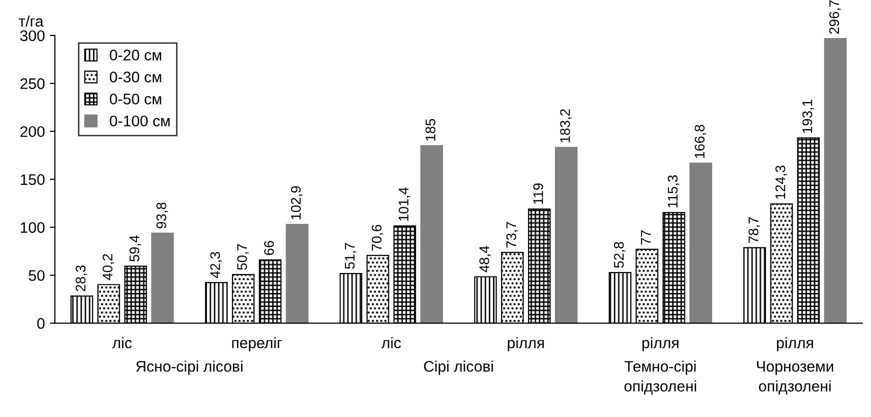  I want to click on data-label: 77, so click(646, 237).